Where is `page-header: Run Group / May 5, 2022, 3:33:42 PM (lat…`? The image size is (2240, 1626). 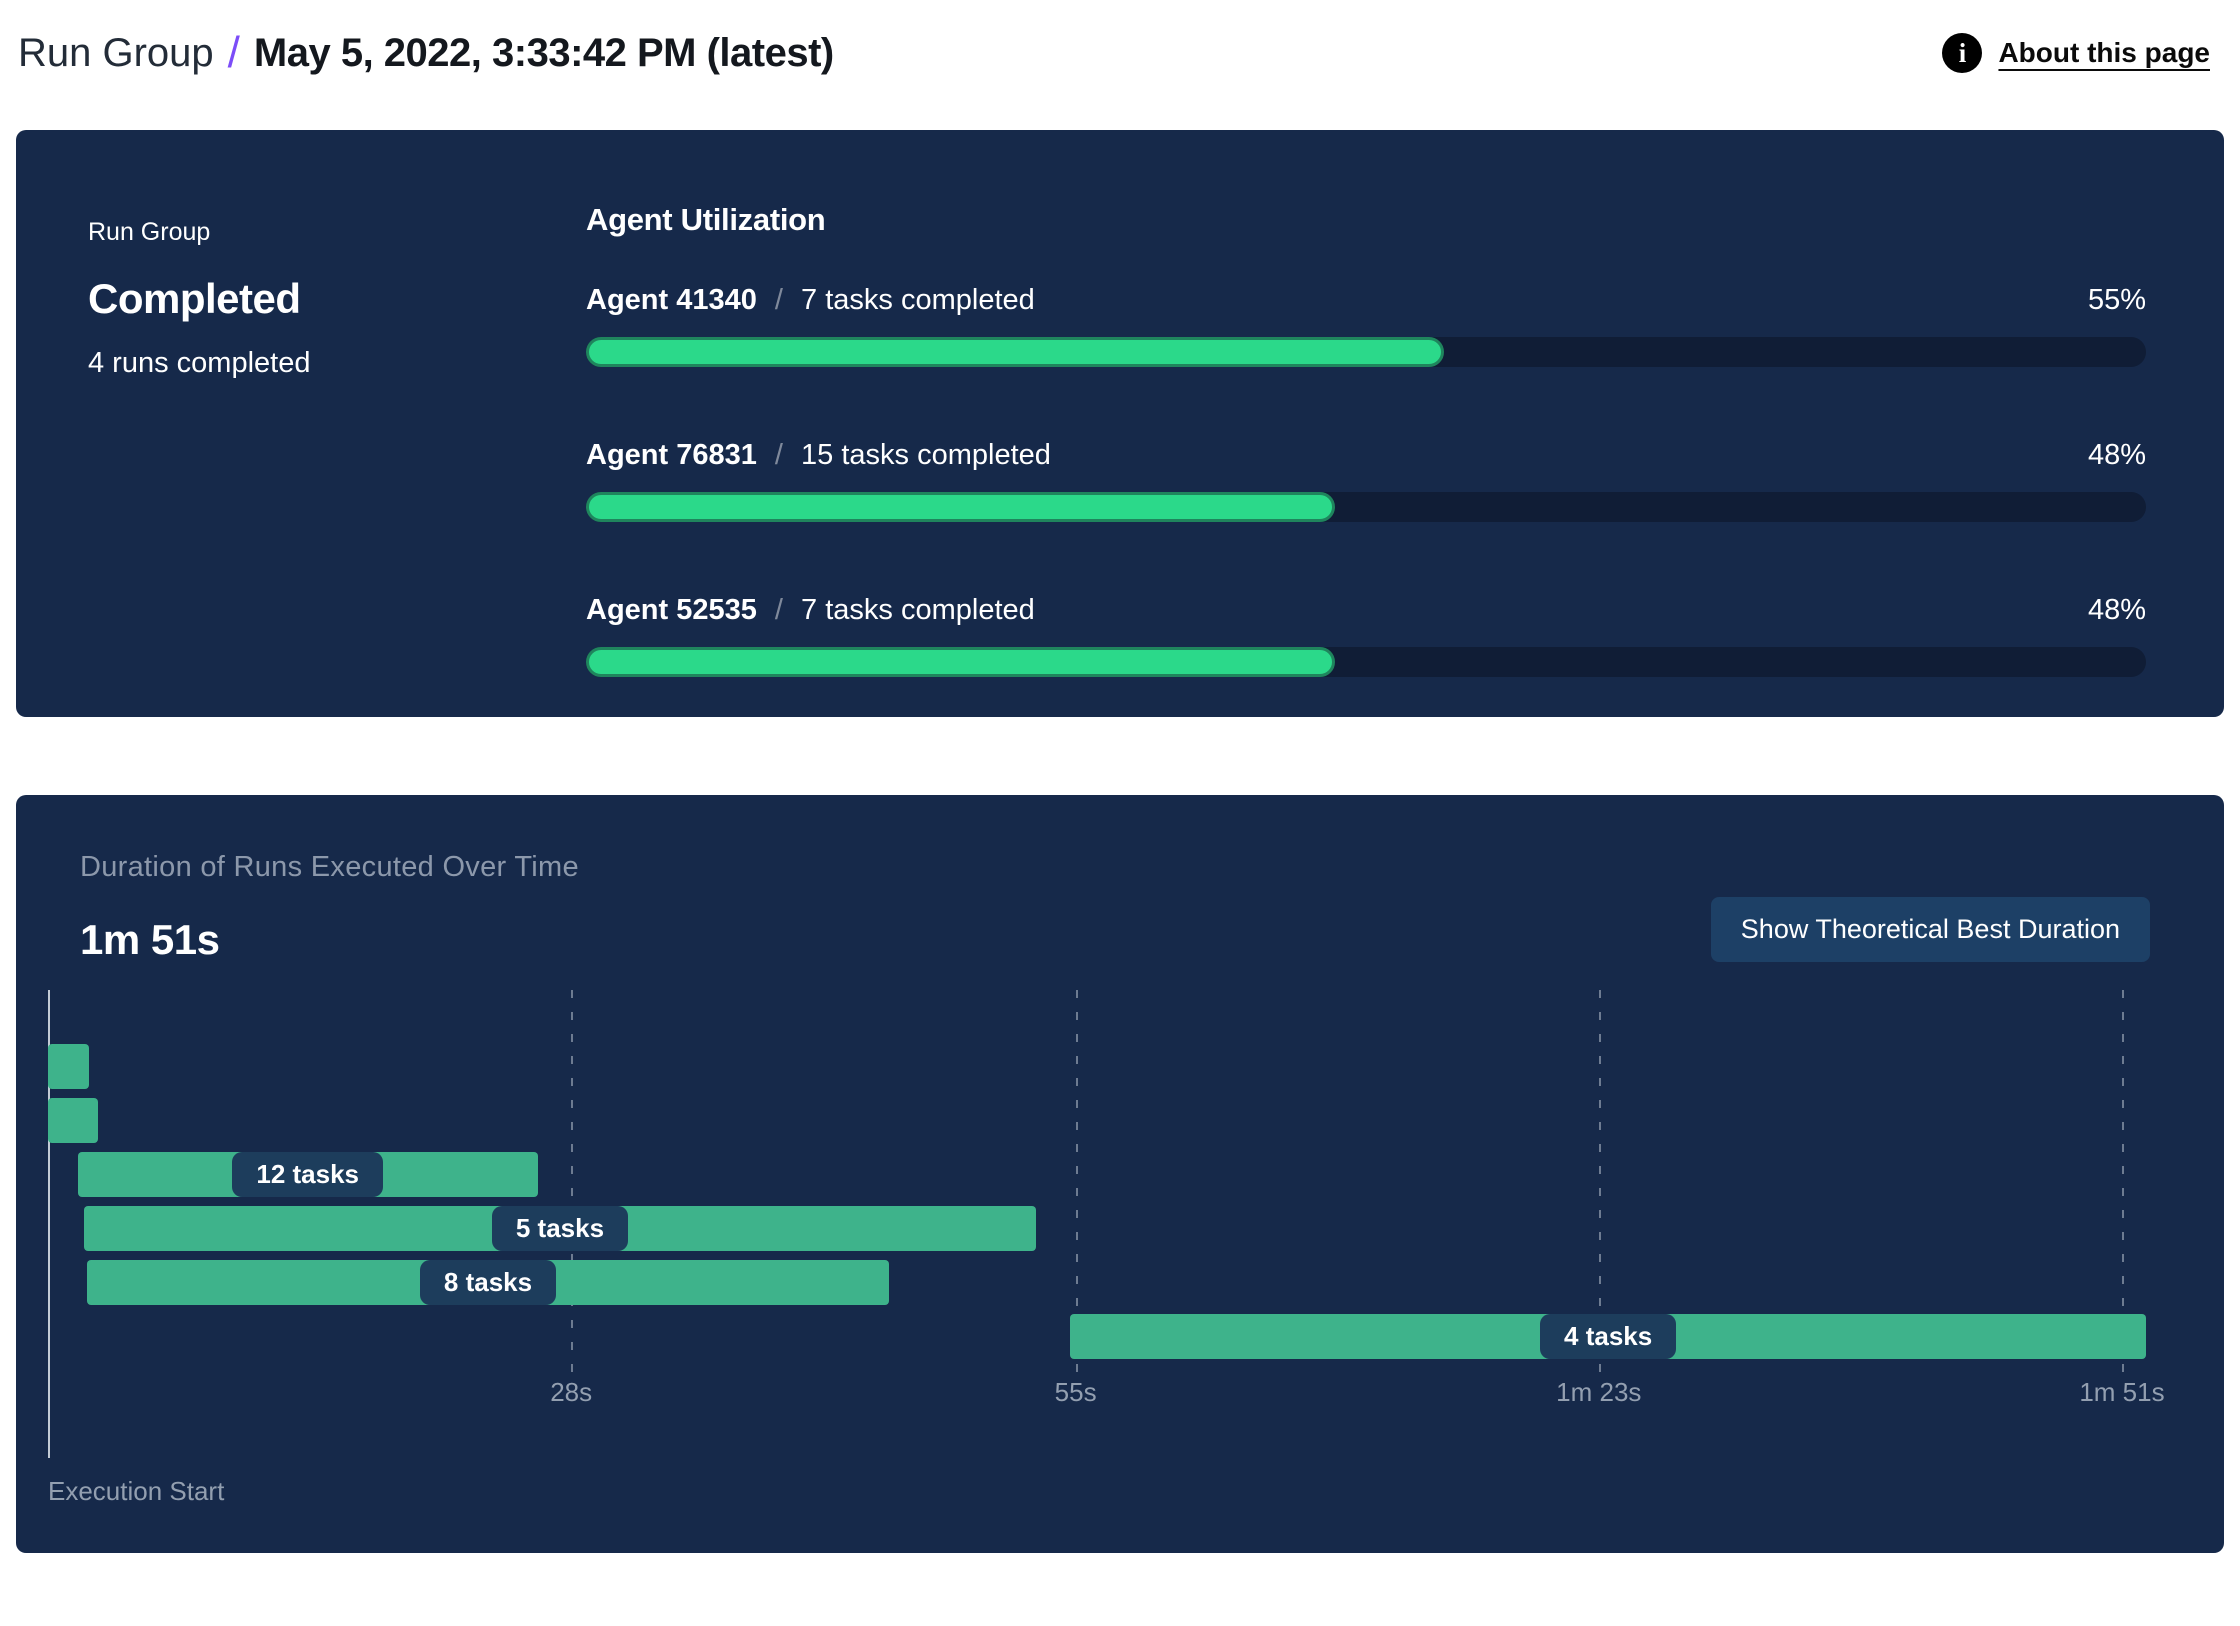
page-header: Run Group / May 5, 2022, 3:33:42 PM (lat… is located at coordinates (1120, 43).